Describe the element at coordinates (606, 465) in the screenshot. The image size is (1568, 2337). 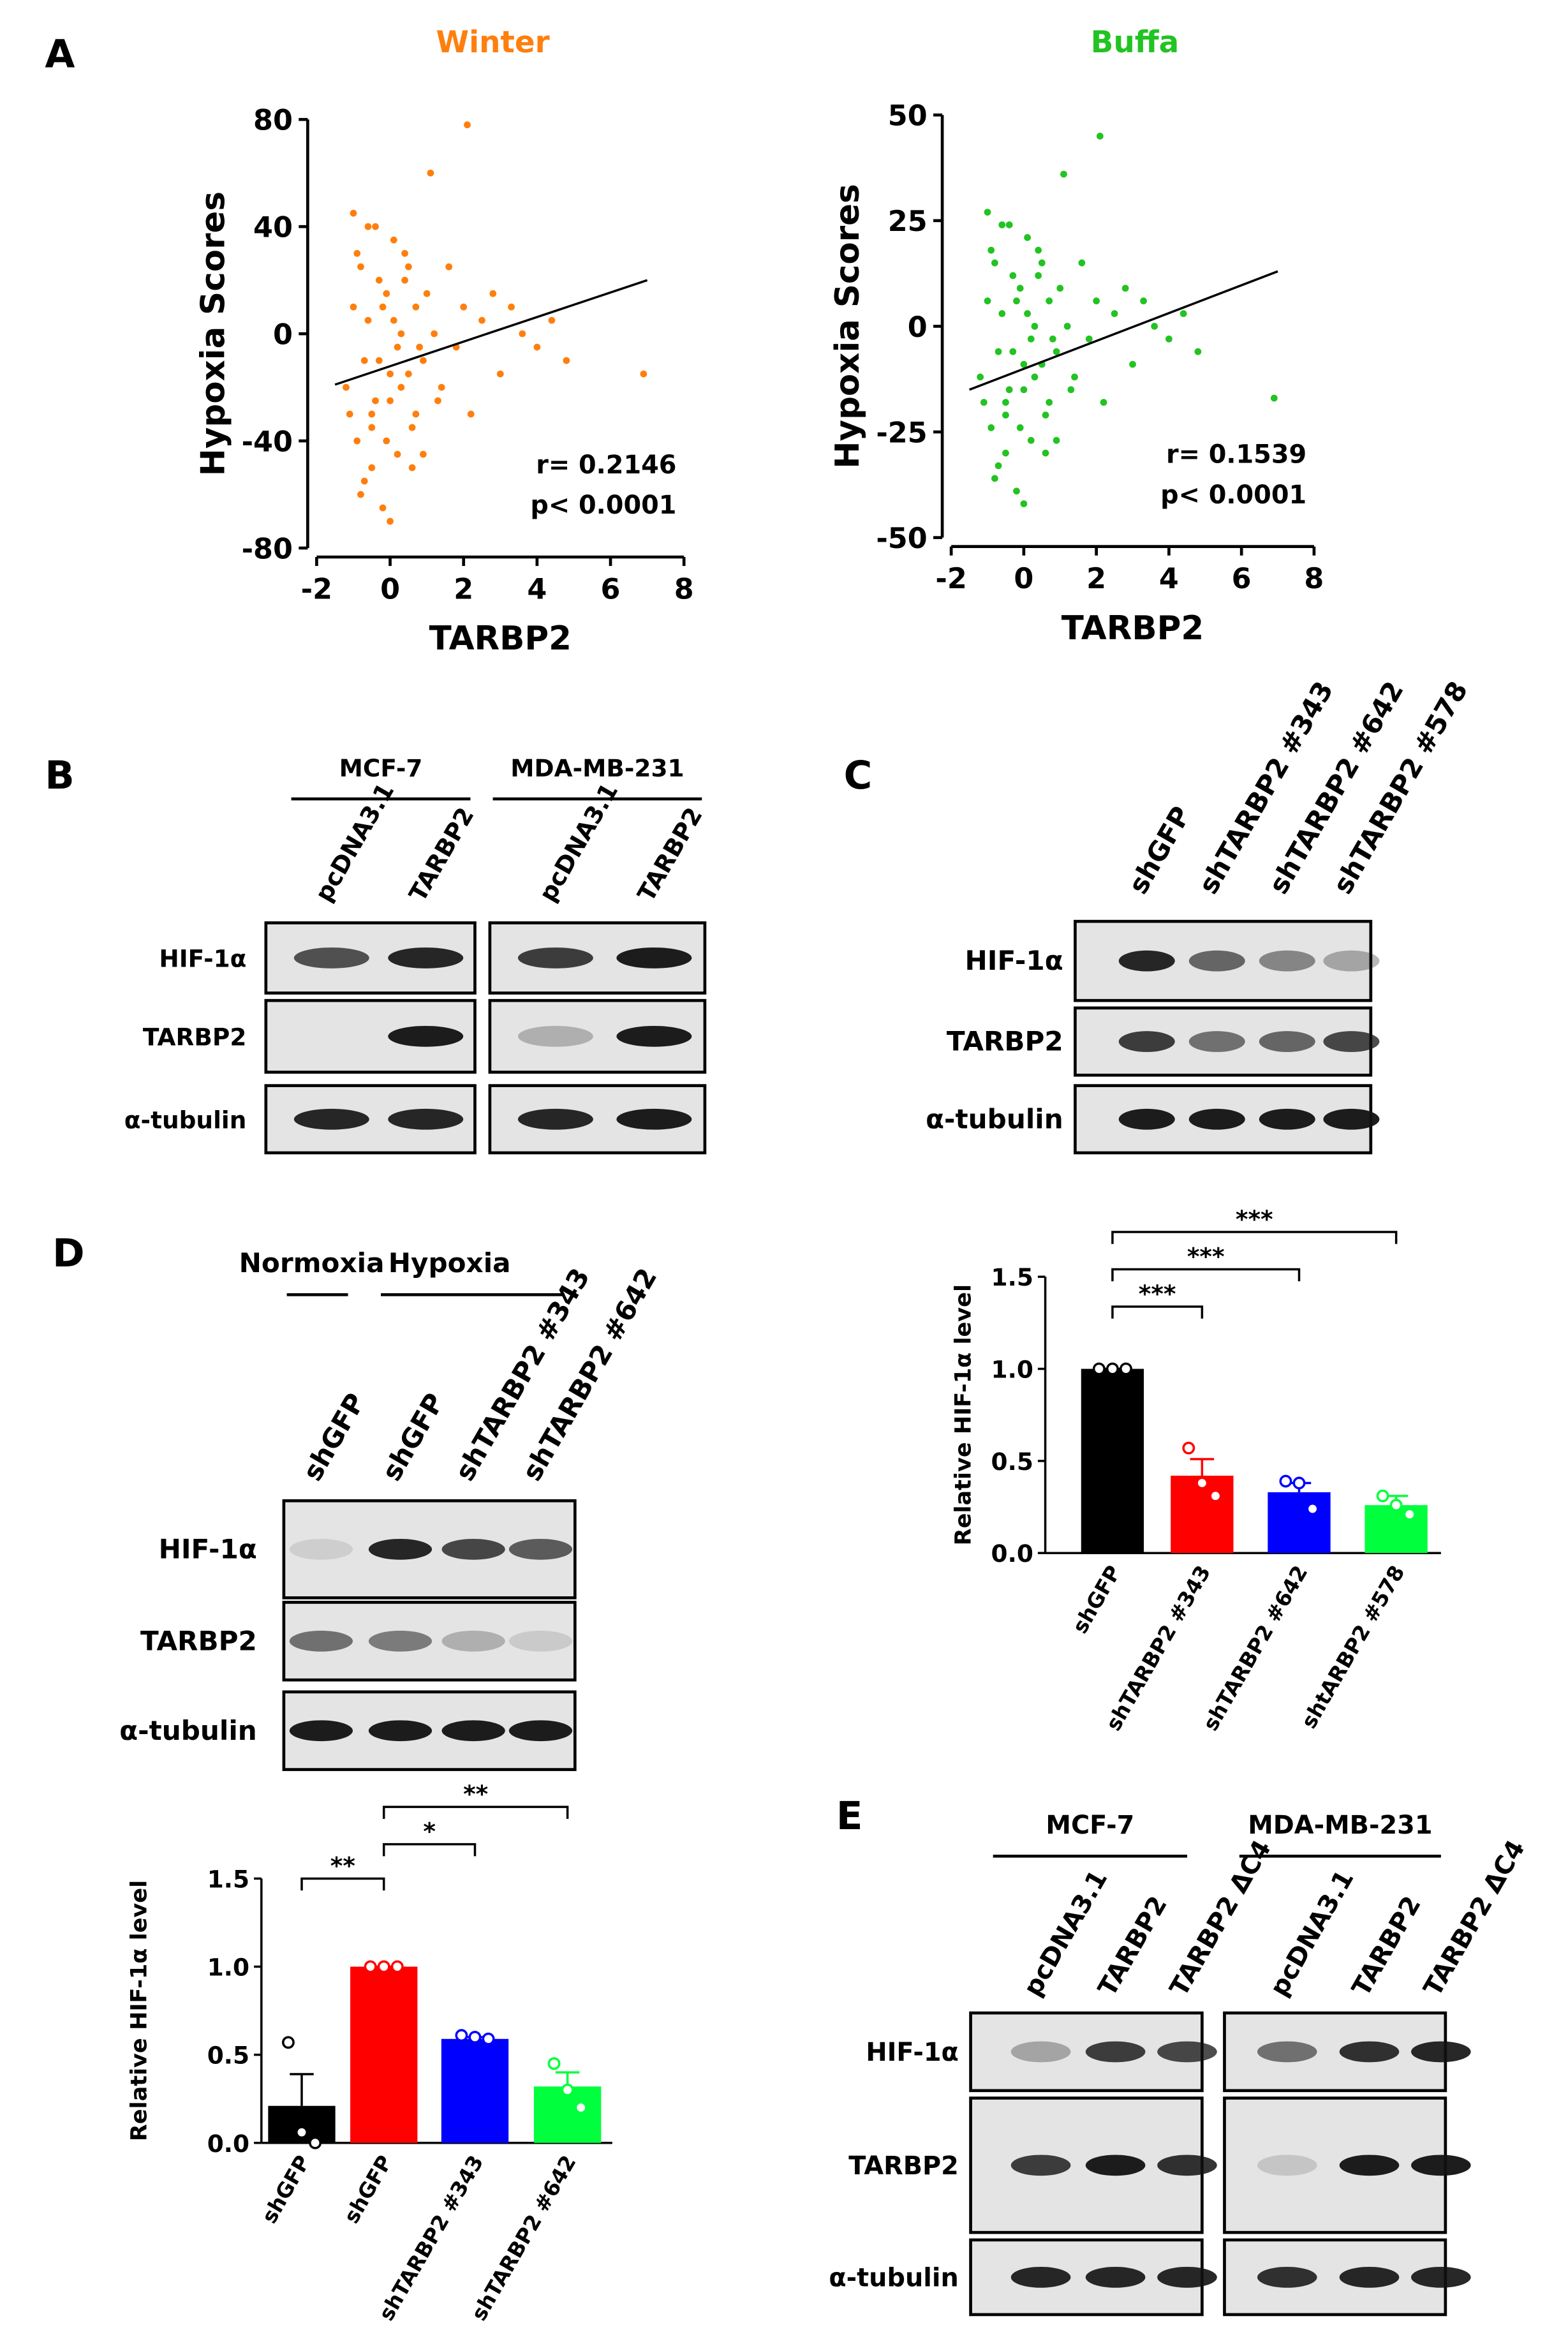
I see `annotation: r= 0.2146` at that location.